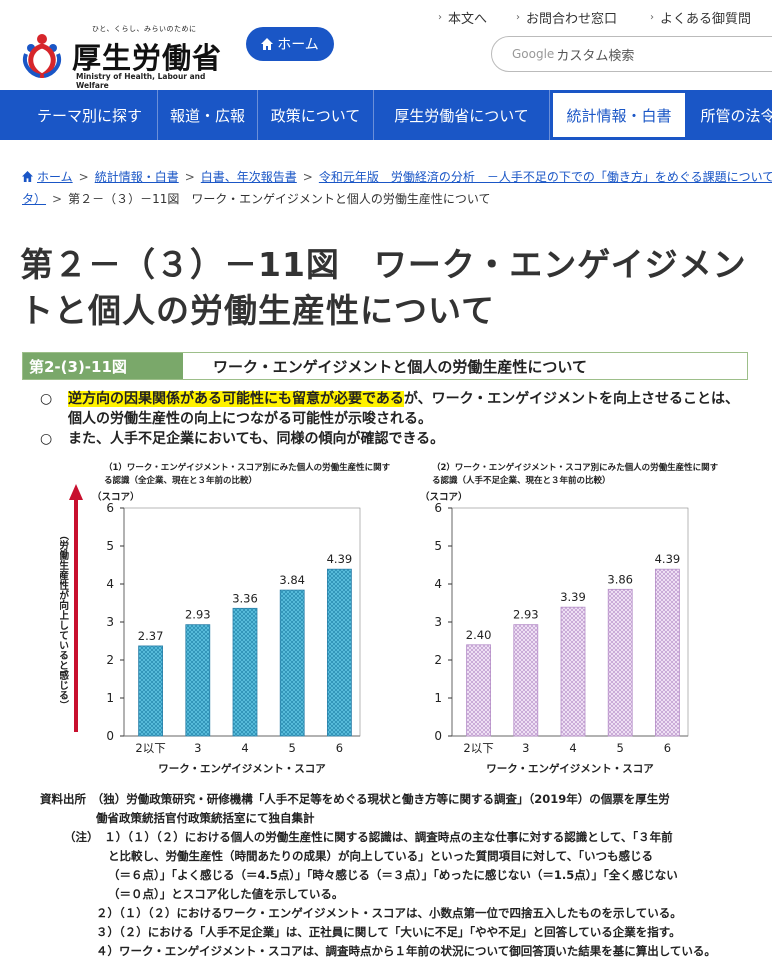 Image resolution: width=772 pixels, height=958 pixels. What do you see at coordinates (151, 636) in the screenshot?
I see `data-label: 2.37` at bounding box center [151, 636].